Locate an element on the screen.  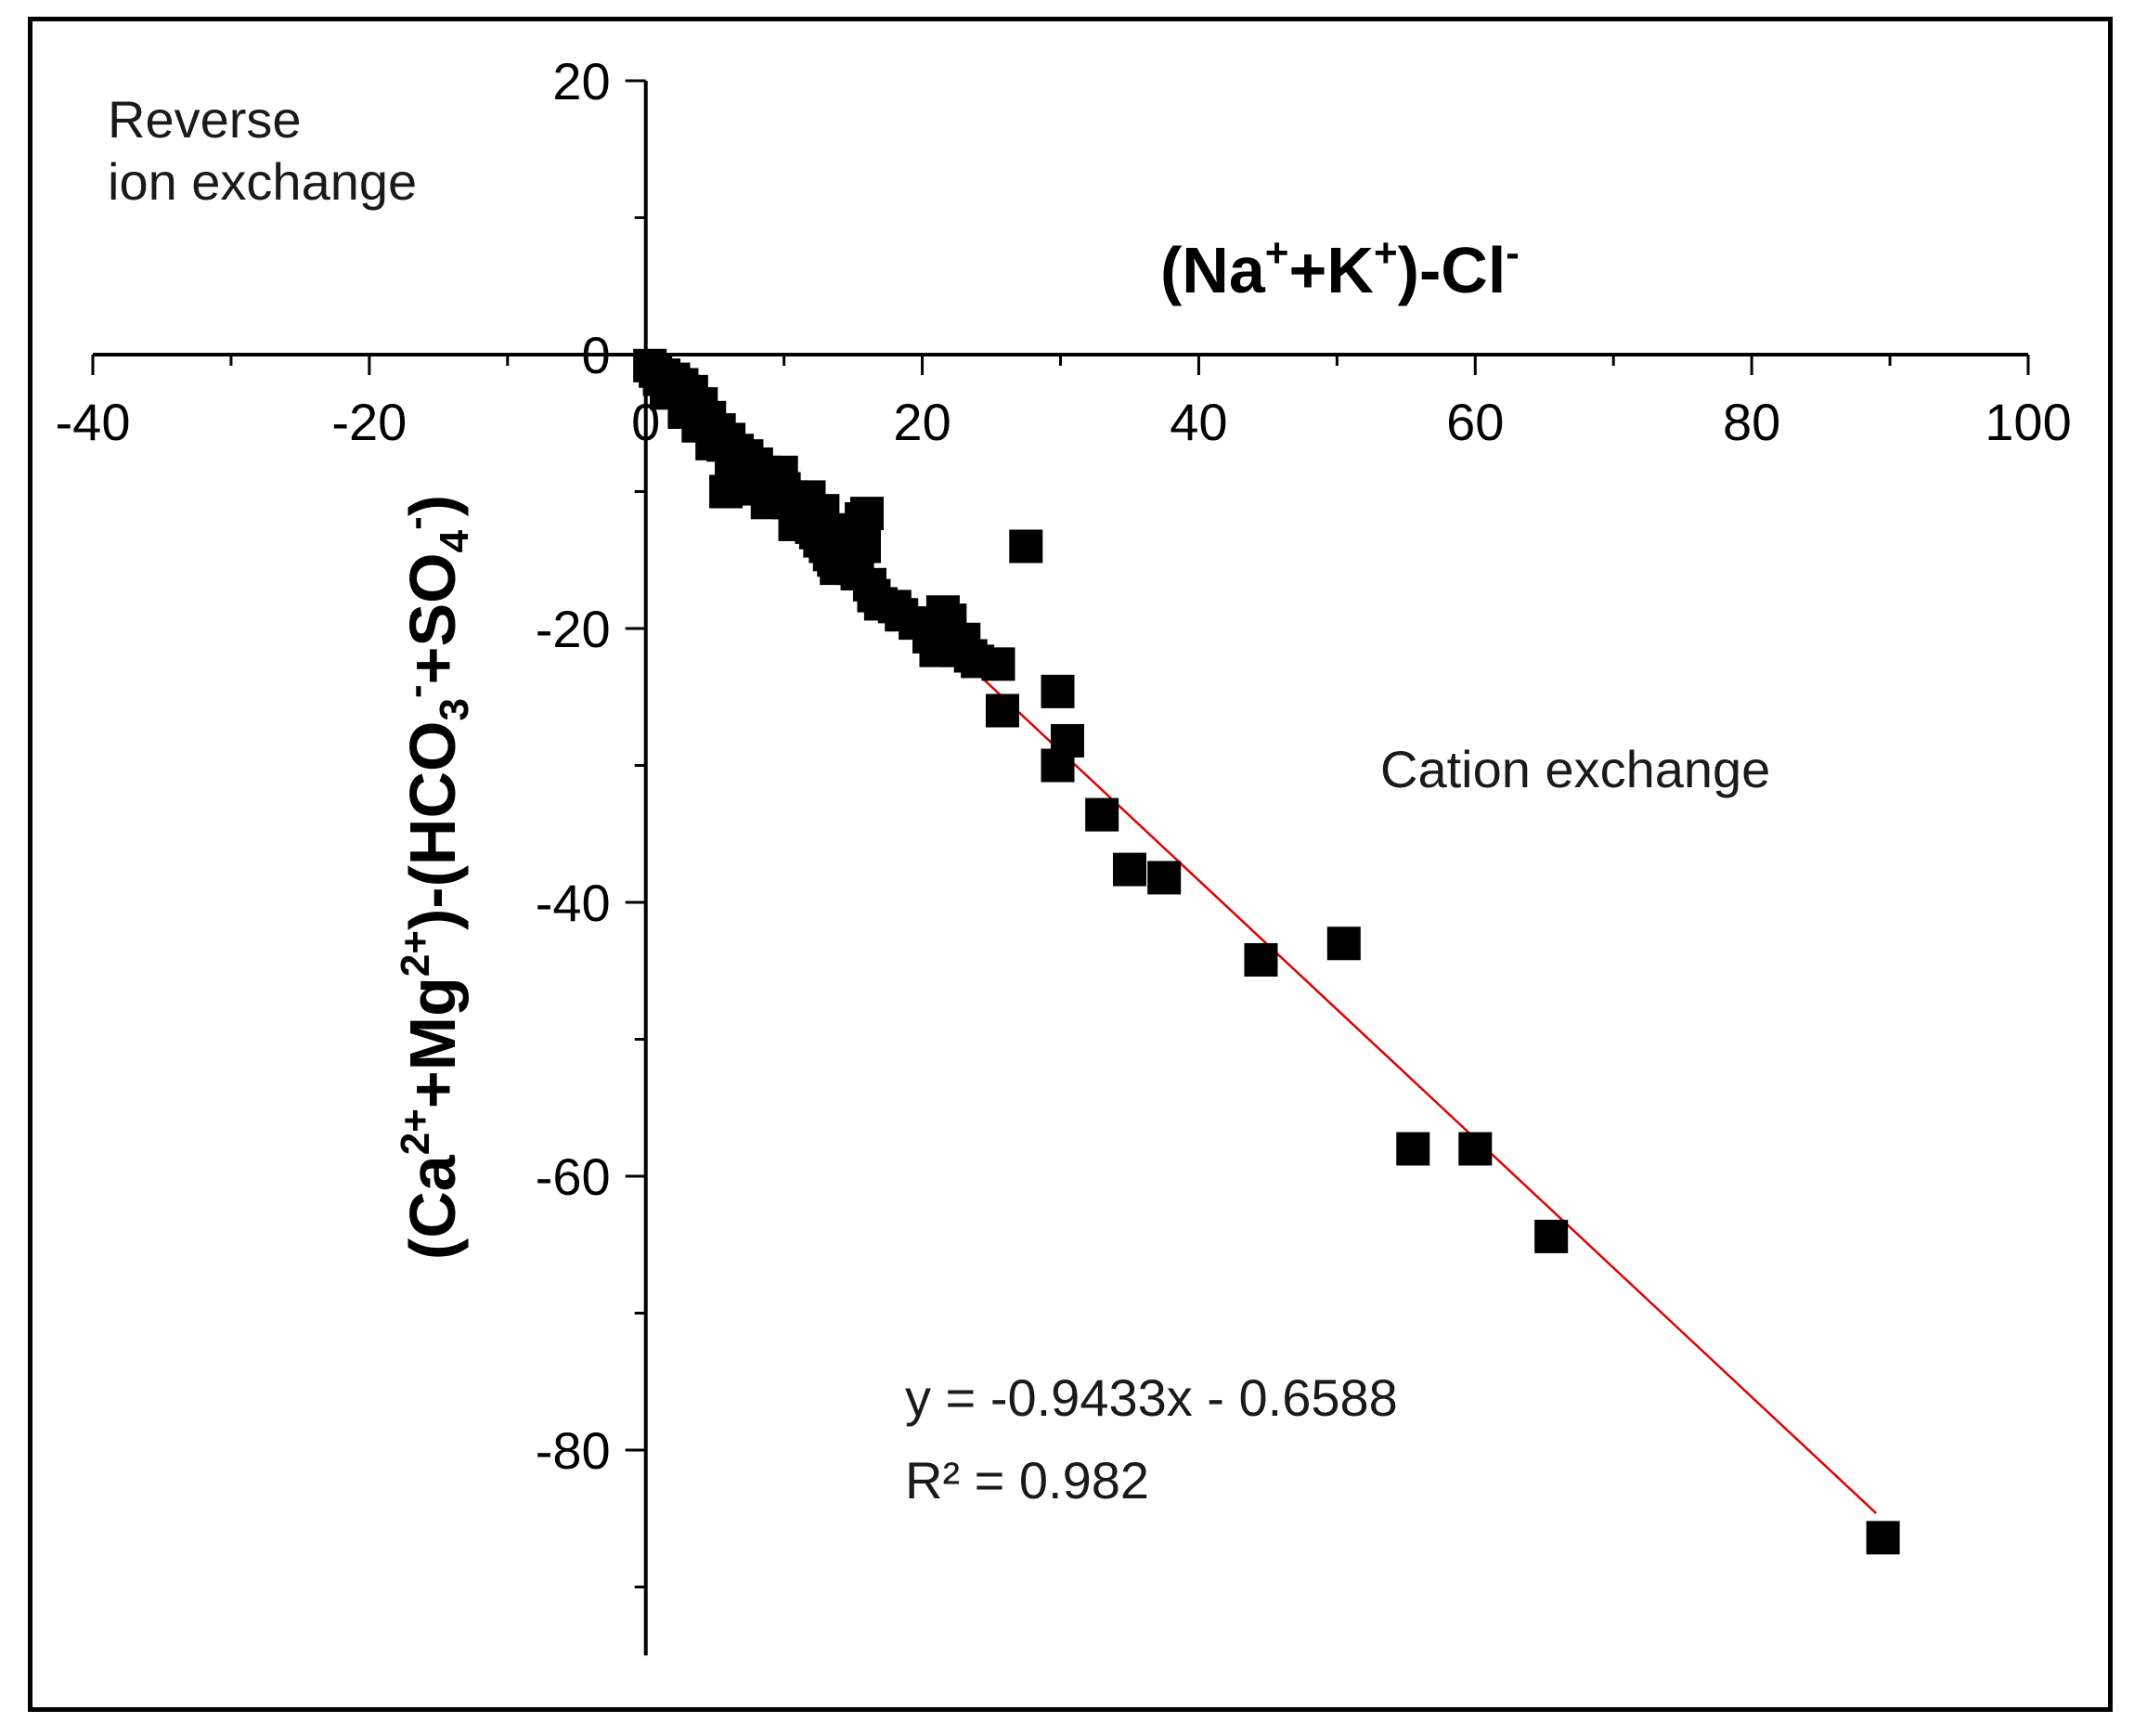
y-tick-label: 0 is located at coordinates (597, 355).